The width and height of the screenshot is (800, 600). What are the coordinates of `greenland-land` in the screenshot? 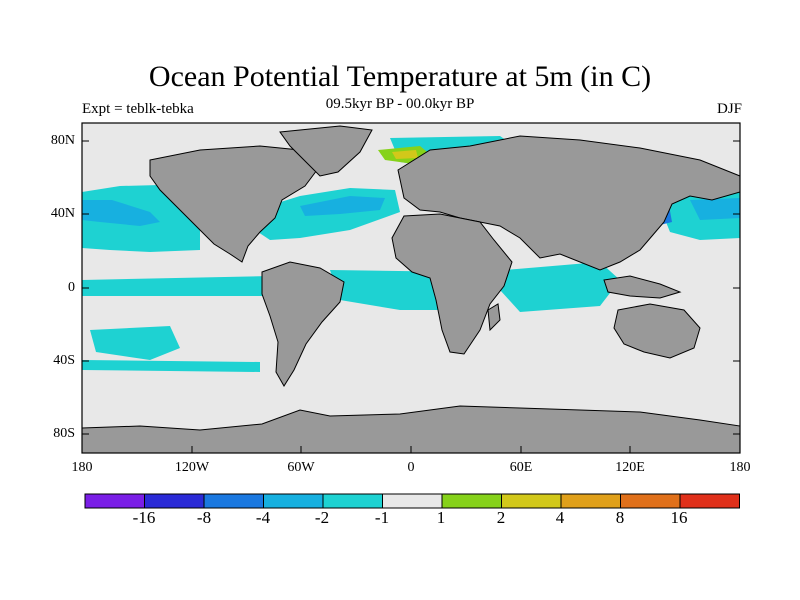 It's located at (326, 151).